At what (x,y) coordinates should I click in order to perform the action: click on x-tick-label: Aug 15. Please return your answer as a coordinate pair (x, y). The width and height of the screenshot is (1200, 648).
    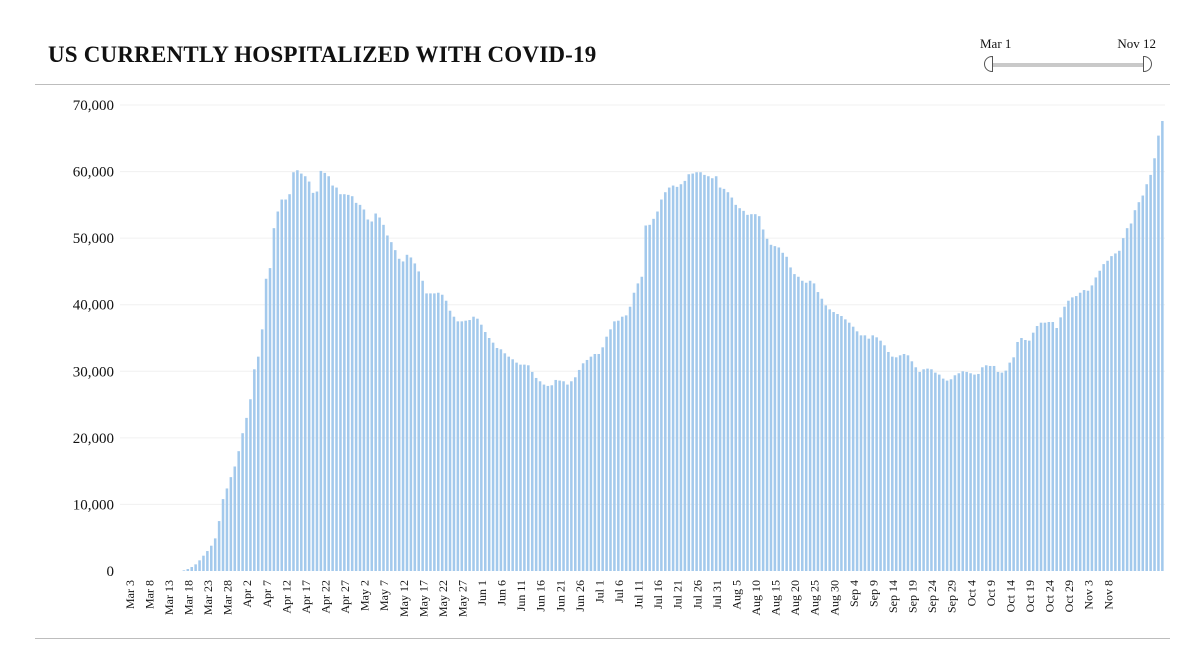
    Looking at the image, I should click on (776, 598).